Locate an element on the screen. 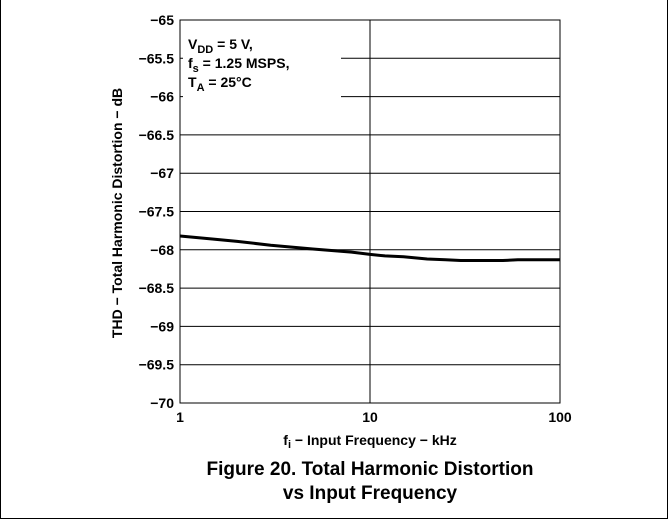 The width and height of the screenshot is (669, 520). x-tick-label: 10 is located at coordinates (370, 417).